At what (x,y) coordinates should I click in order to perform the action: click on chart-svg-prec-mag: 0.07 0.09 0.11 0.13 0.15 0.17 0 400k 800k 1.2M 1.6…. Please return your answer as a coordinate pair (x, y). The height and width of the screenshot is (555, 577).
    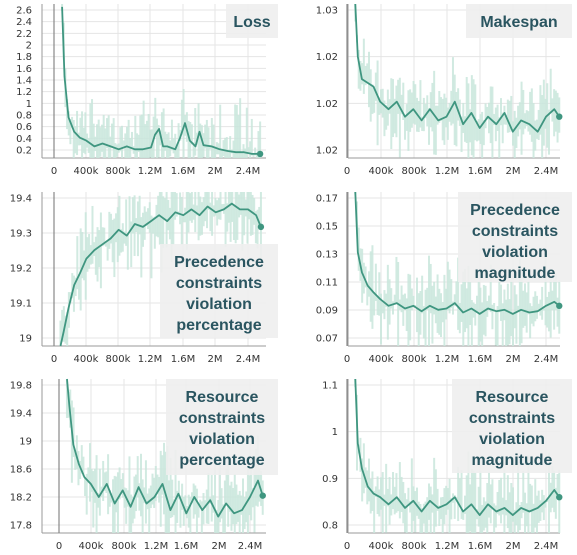
    Looking at the image, I should click on (444, 278).